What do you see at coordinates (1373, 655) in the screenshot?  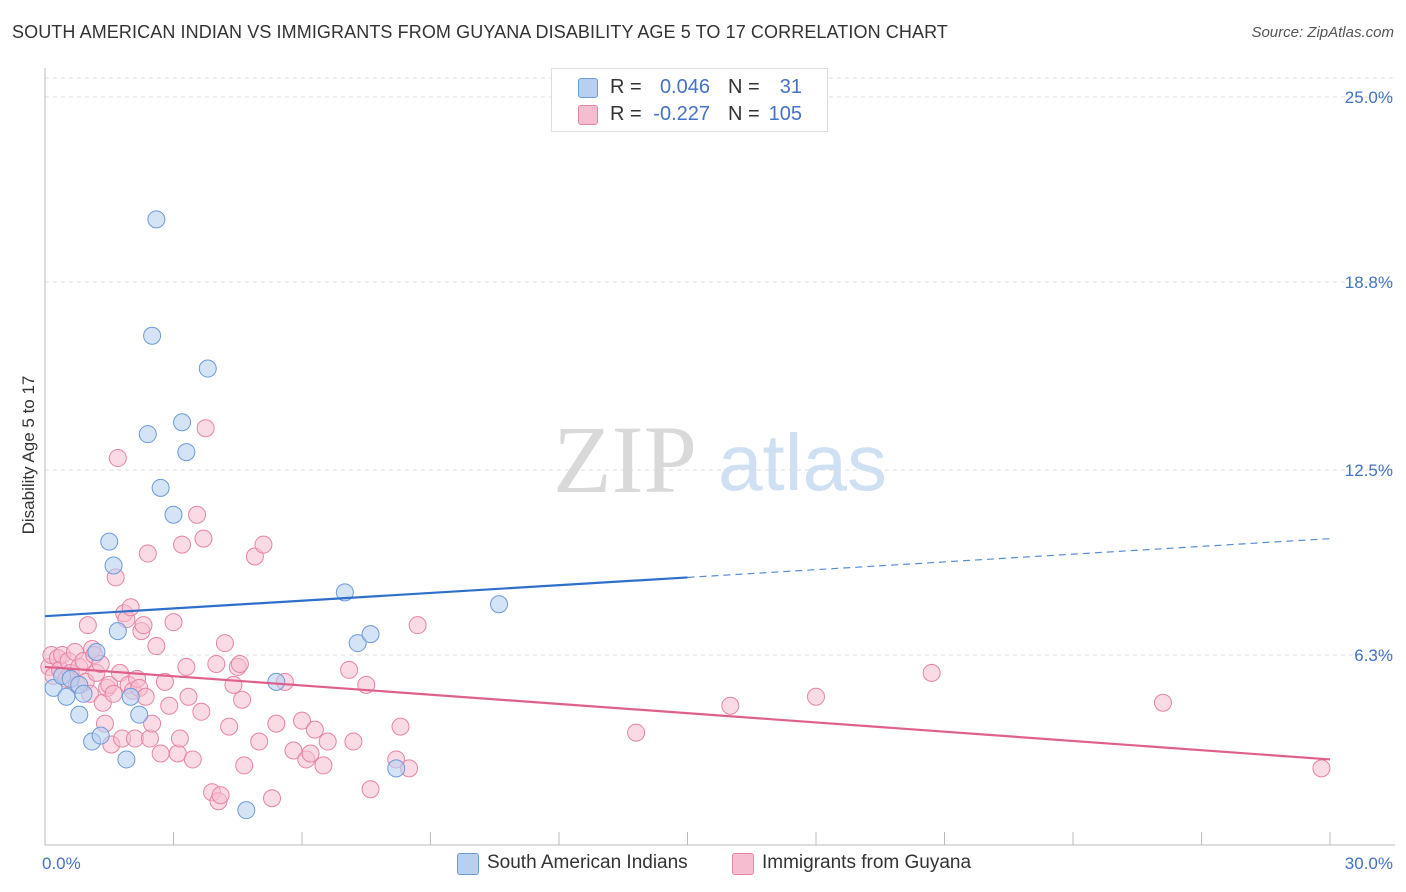 I see `y-tick-label: 6.3%` at bounding box center [1373, 655].